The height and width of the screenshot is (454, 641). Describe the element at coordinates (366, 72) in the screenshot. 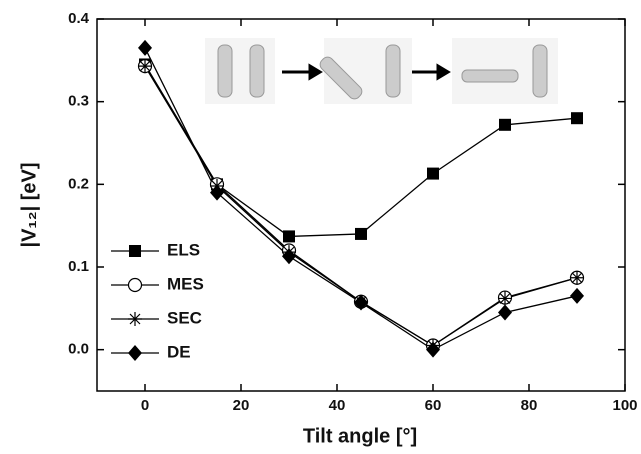

I see `inset-arrows` at that location.